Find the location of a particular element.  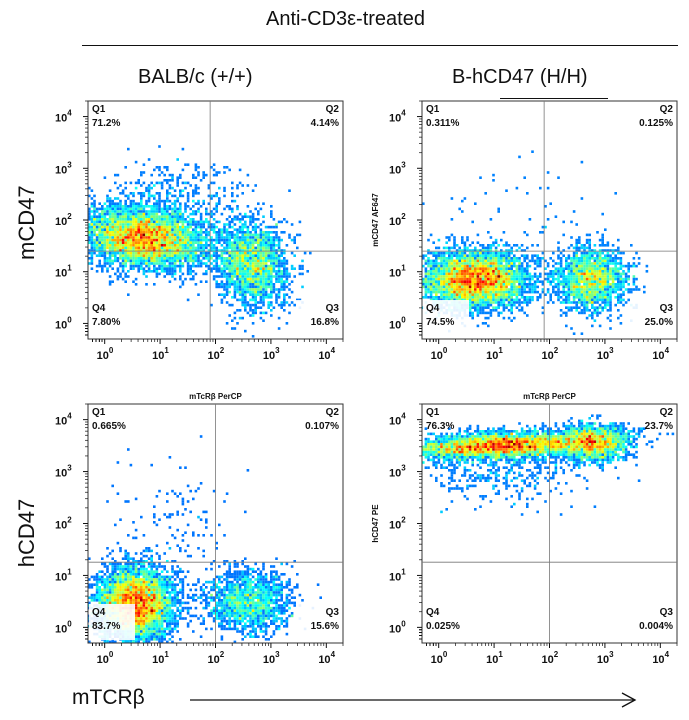

quadrant-percent-q2: 4.14% is located at coordinates (325, 123).